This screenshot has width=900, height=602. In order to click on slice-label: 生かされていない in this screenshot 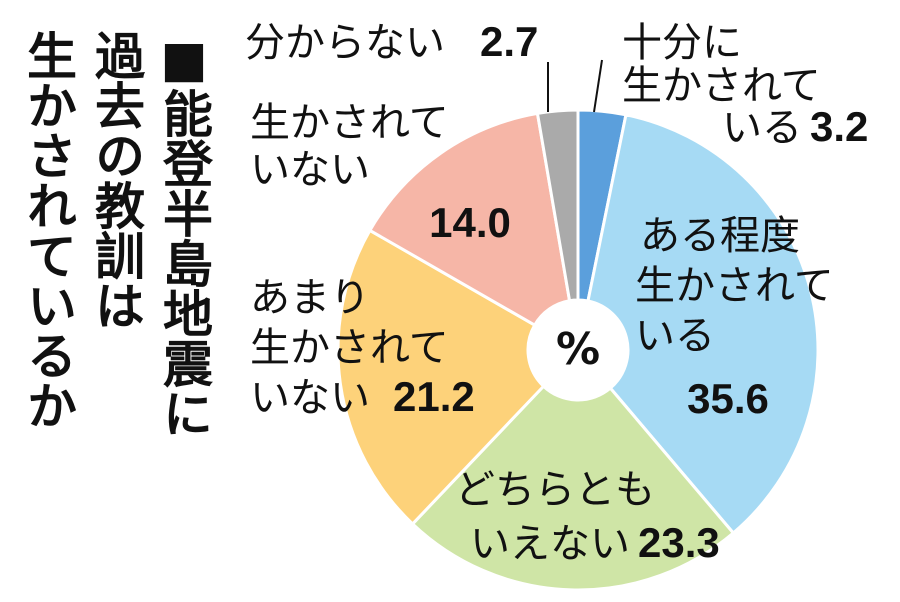, I will do `click(349, 146)`.